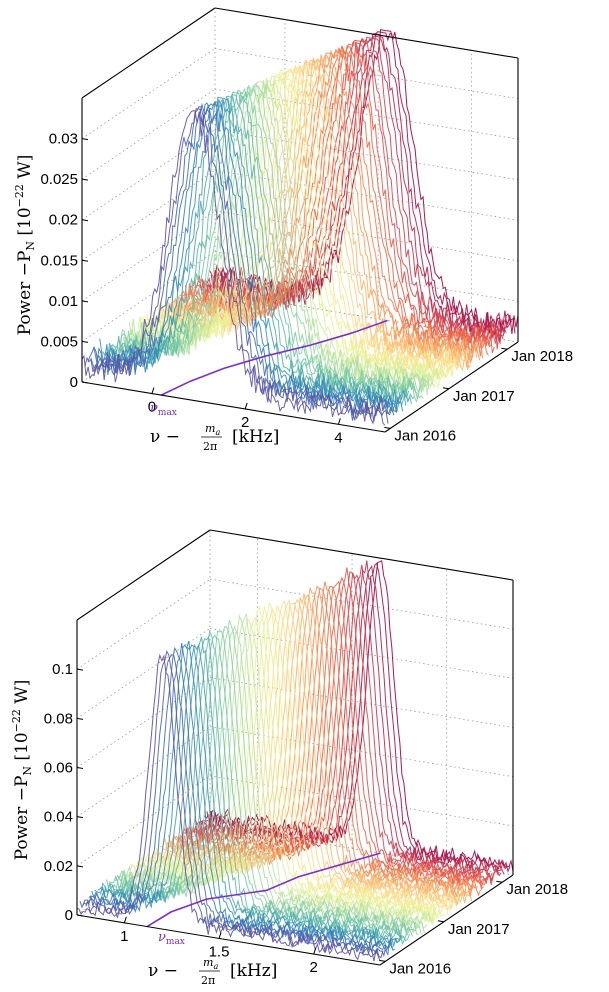  I want to click on x-tick-label: 2, so click(314, 967).